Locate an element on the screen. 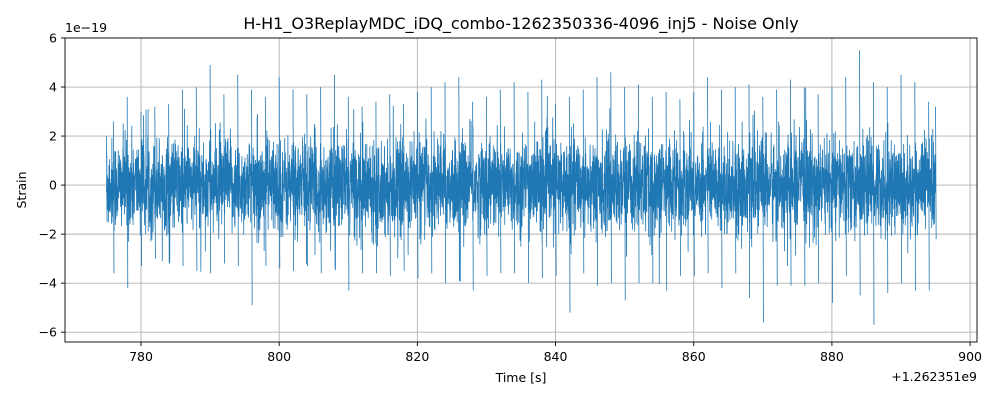 The height and width of the screenshot is (400, 1000). y-tick-label: 0 is located at coordinates (53, 185).